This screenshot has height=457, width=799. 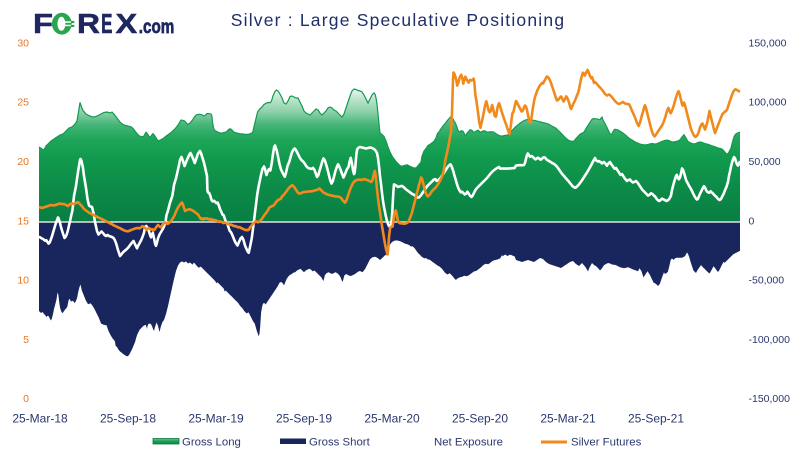 I want to click on svg-text: 25-Mar-20, so click(x=392, y=419).